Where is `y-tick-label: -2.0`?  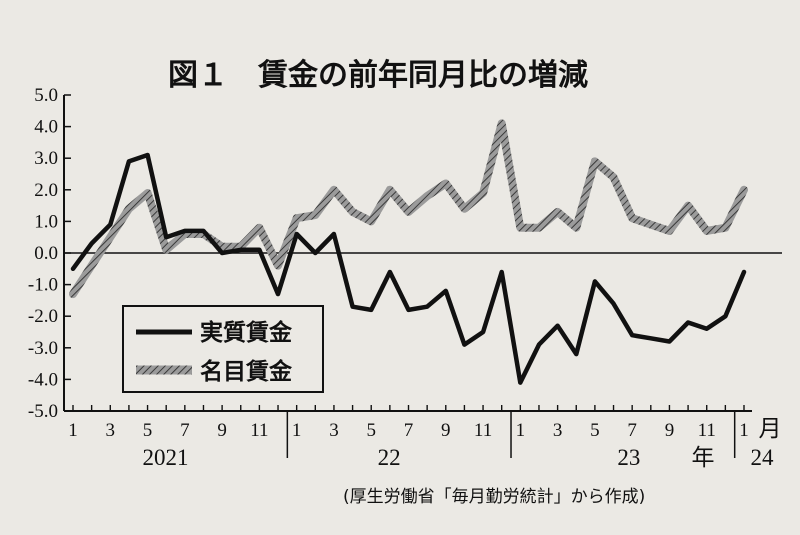 y-tick-label: -2.0 is located at coordinates (43, 316).